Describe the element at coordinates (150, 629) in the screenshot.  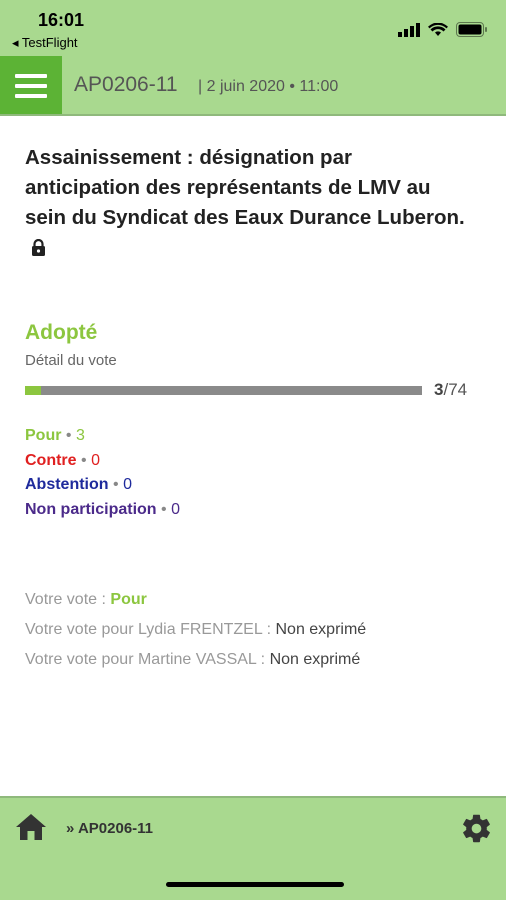
I see `proxy-vote-label: Votre vote pour Lydia FRENTZEL :` at that location.